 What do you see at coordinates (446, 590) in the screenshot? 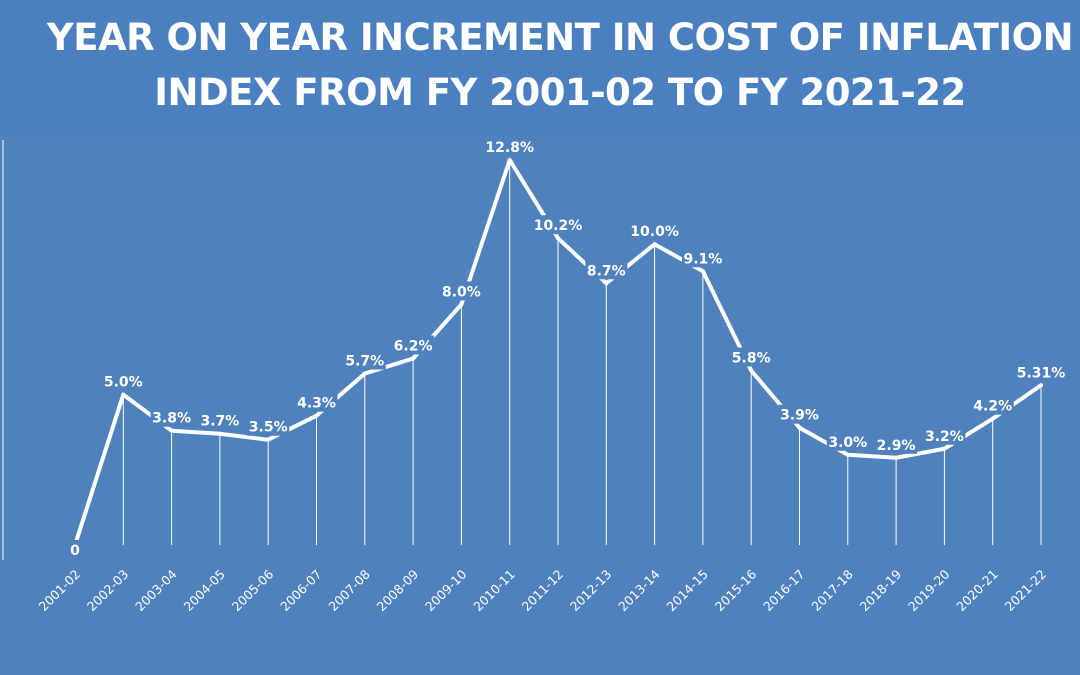
I see `x-tick-label-2009-10: 2009-10` at bounding box center [446, 590].